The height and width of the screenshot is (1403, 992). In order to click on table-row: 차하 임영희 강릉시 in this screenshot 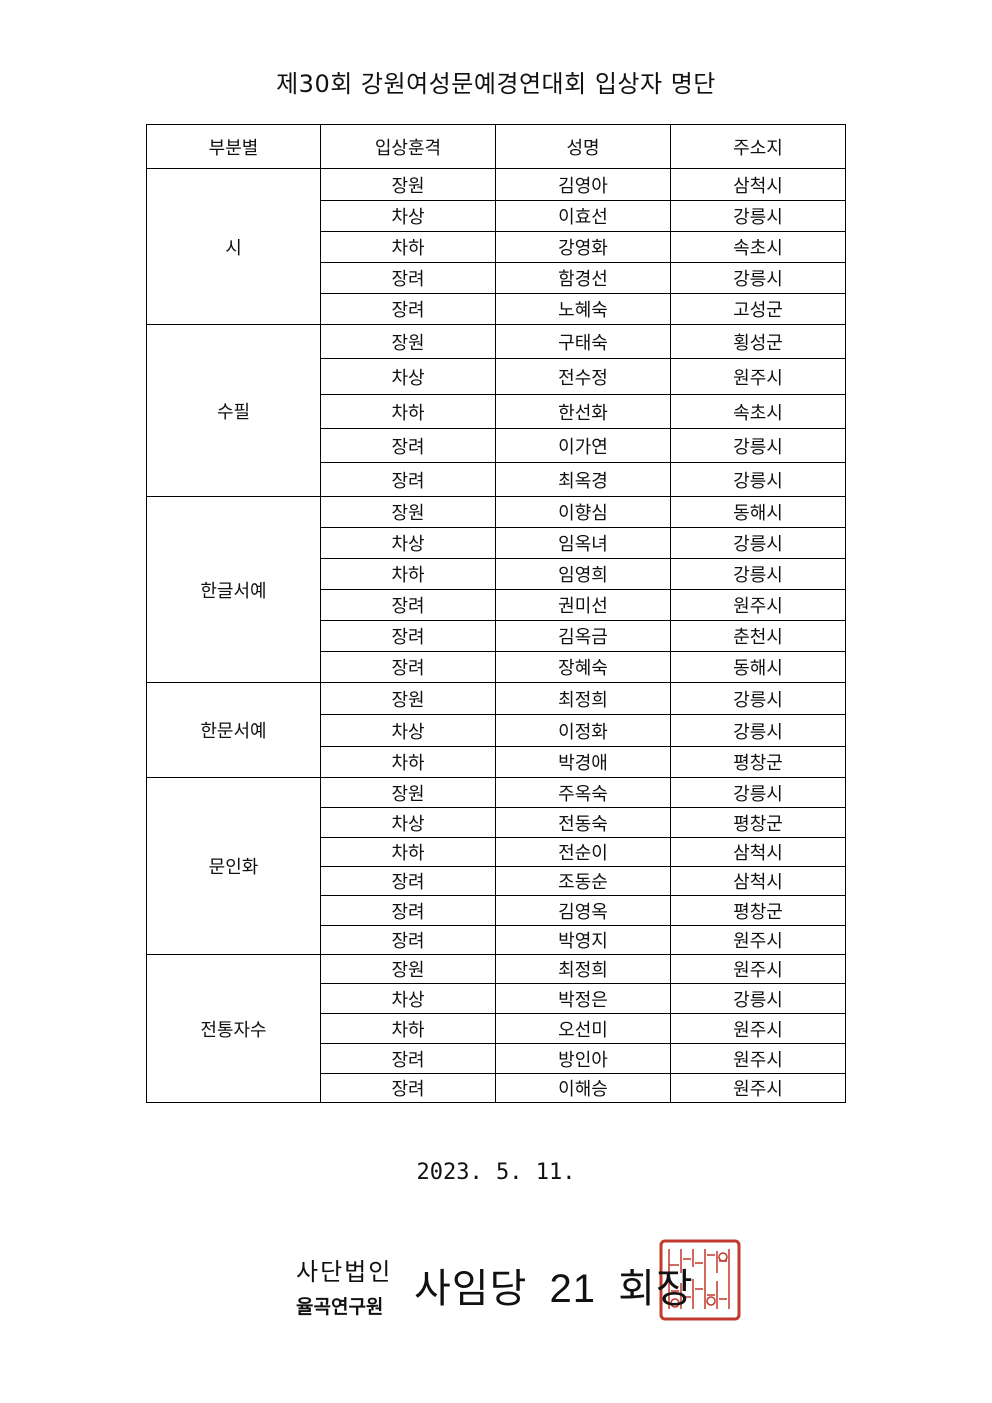, I will do `click(496, 574)`.